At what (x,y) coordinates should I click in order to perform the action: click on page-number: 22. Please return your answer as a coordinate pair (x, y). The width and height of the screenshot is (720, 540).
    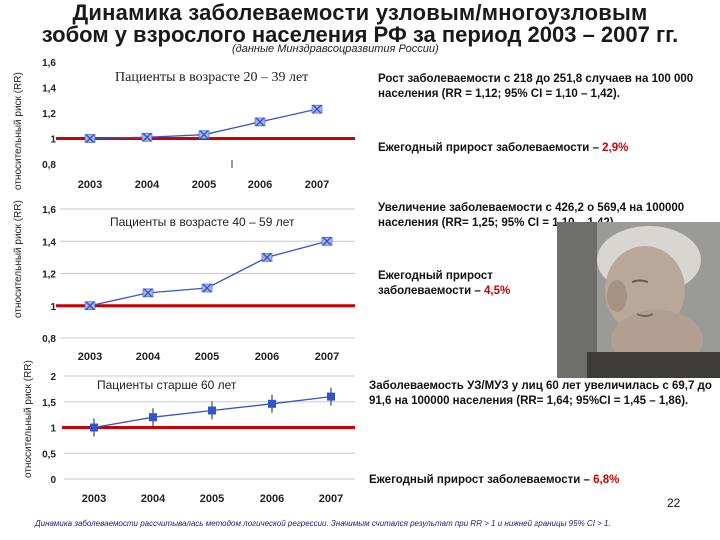
    Looking at the image, I should click on (674, 503).